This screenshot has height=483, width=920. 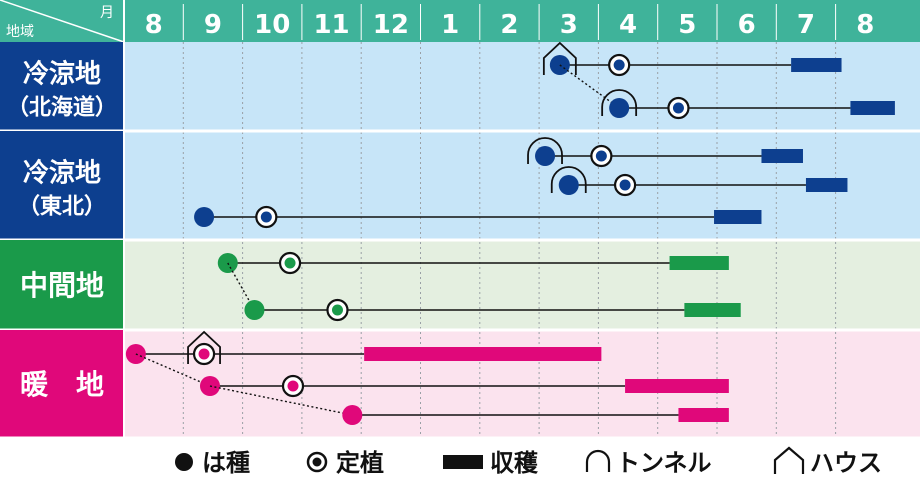 What do you see at coordinates (20, 32) in the screenshot?
I see `corner-region-label: 地域` at bounding box center [20, 32].